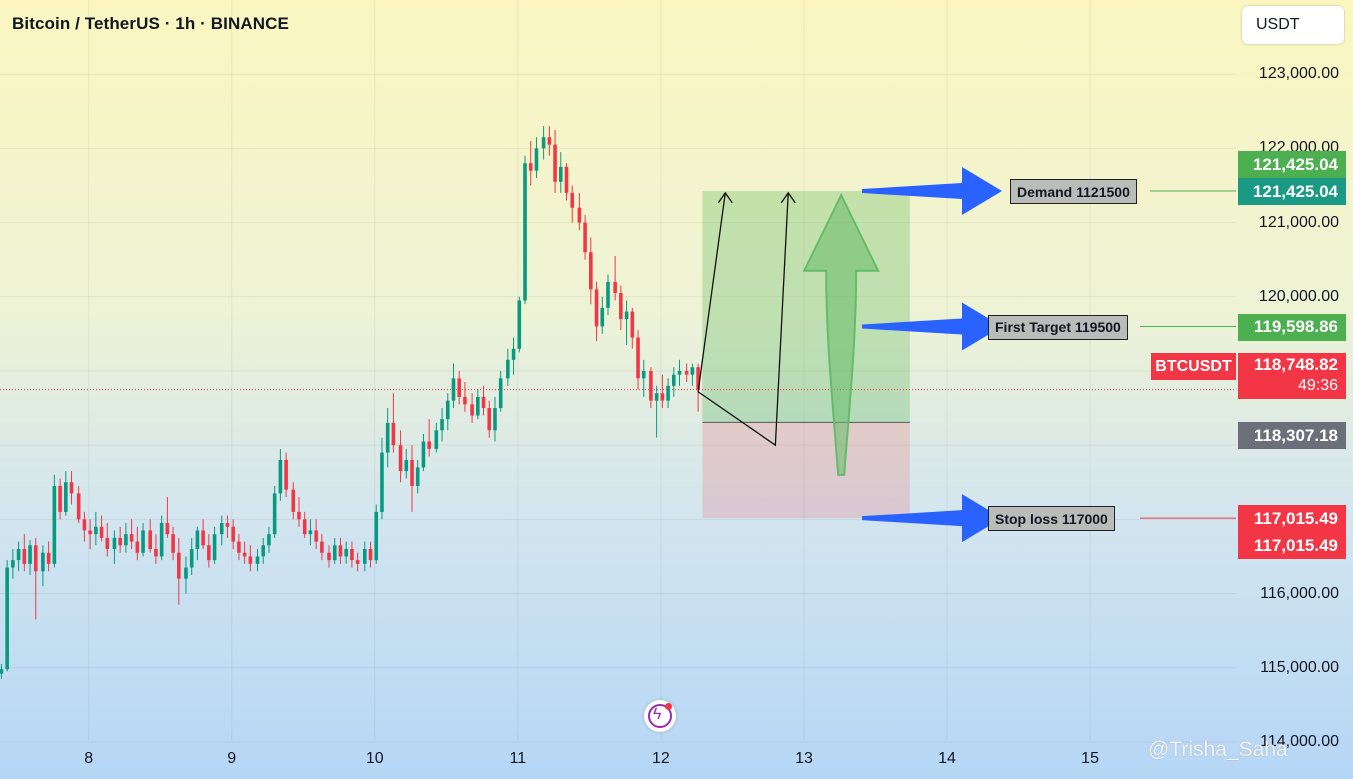  Describe the element at coordinates (89, 758) in the screenshot. I see `time-axis-label: 8` at that location.